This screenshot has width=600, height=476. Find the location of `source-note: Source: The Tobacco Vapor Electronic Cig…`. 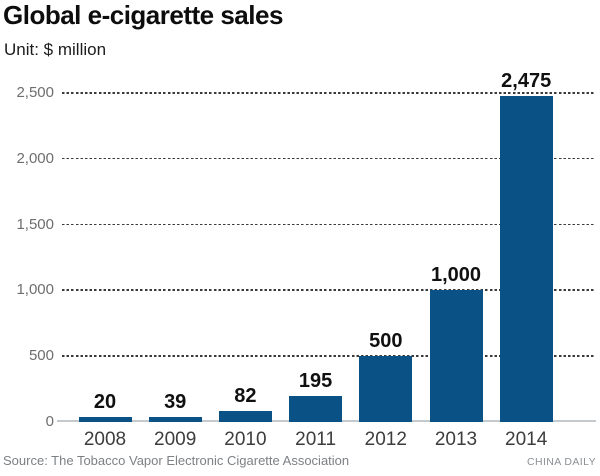

source-note: Source: The Tobacco Vapor Electronic Cig… is located at coordinates (176, 460).